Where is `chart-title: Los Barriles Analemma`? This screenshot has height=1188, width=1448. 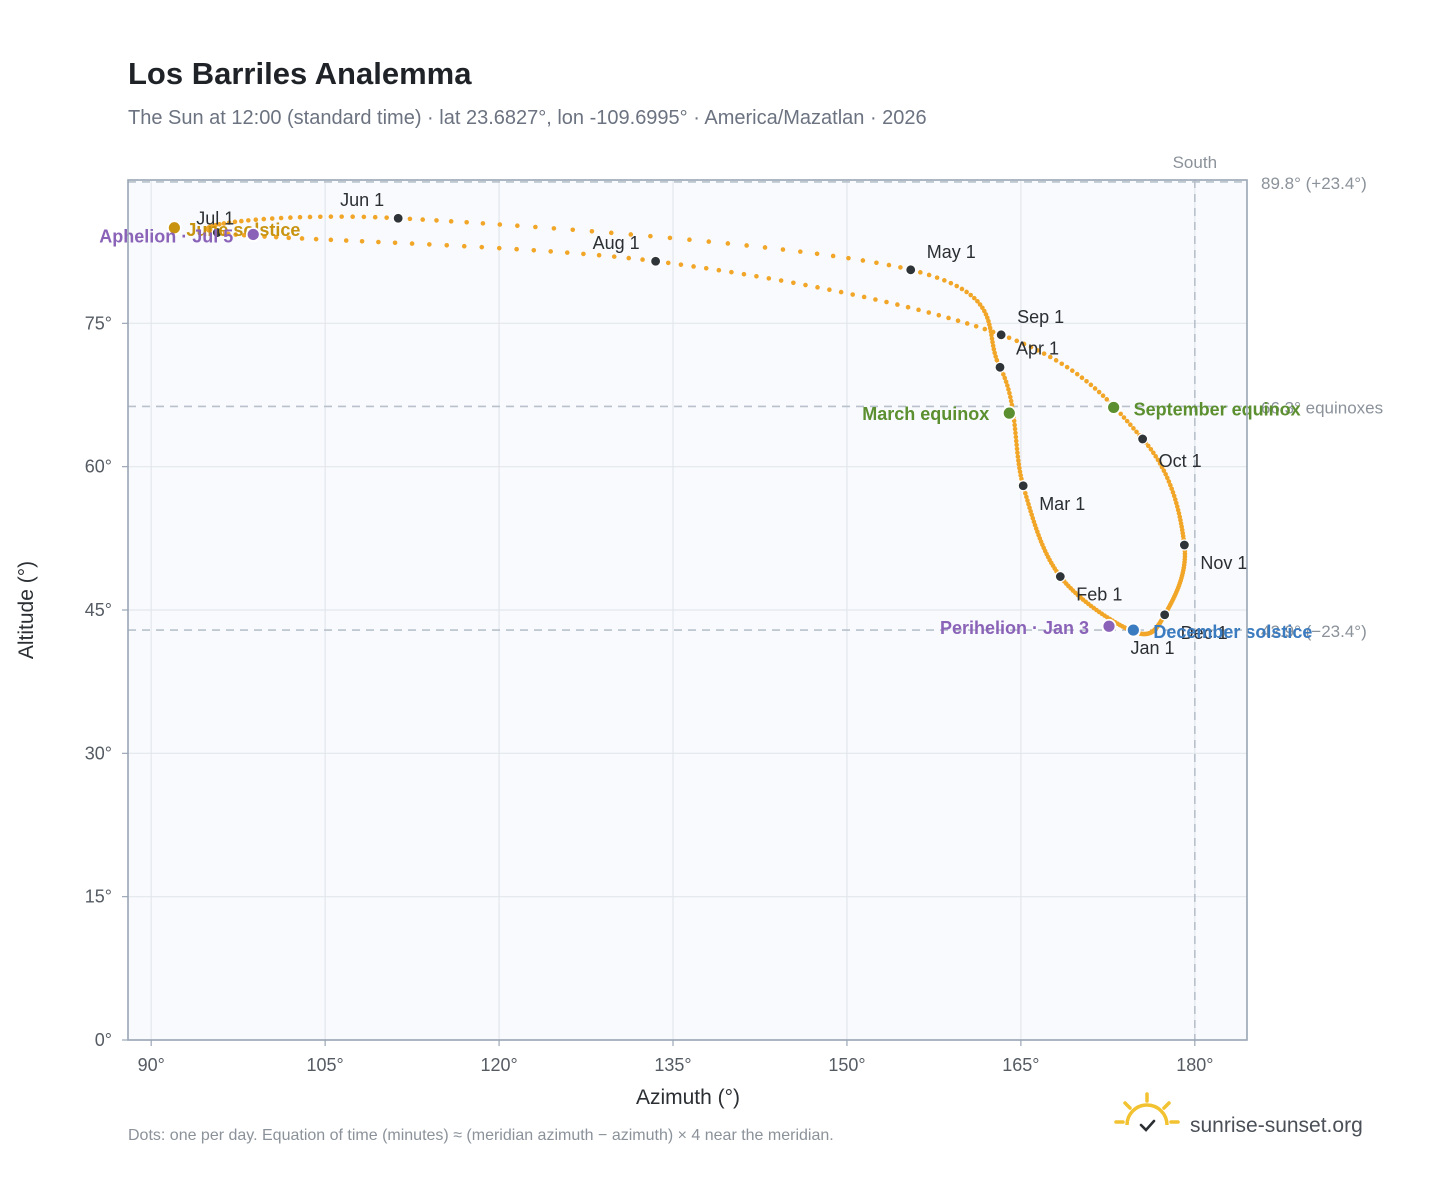
chart-title: Los Barriles Analemma is located at coordinates (300, 73).